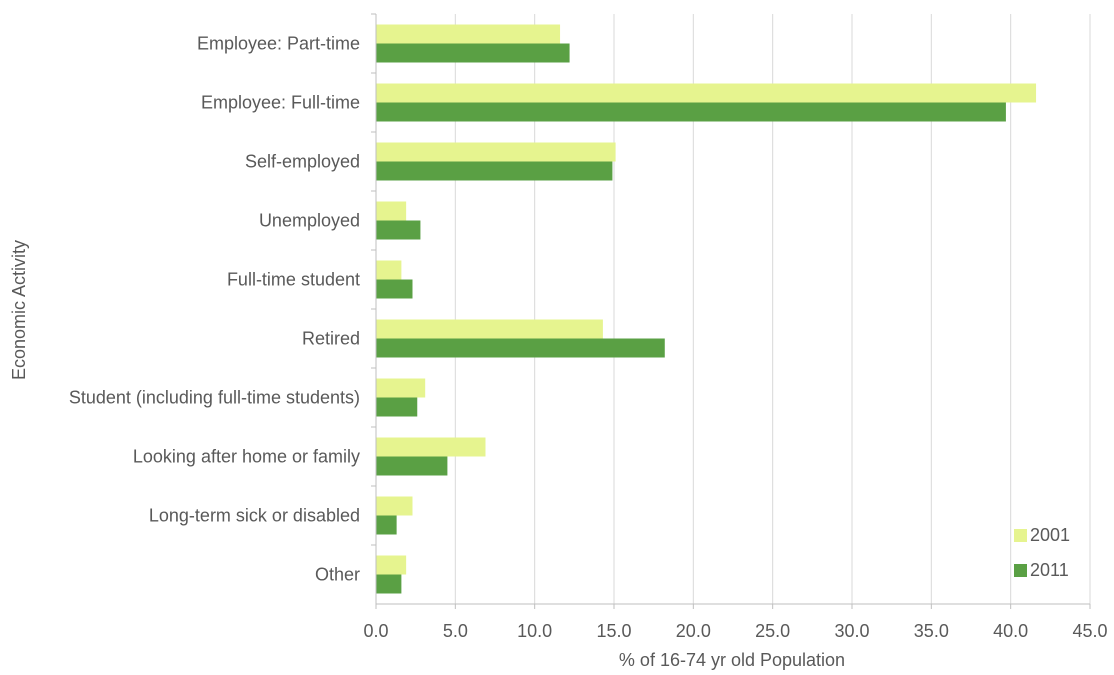 Image resolution: width=1114 pixels, height=675 pixels. Describe the element at coordinates (732, 660) in the screenshot. I see `x-axis-title: % of 16-74 yr old Population` at that location.